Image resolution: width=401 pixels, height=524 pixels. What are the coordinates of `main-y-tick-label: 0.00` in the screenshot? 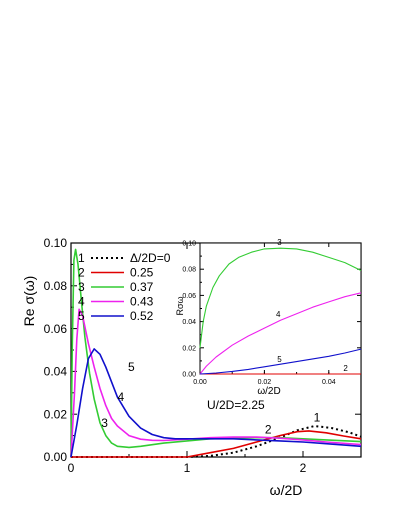 It's located at (56, 457).